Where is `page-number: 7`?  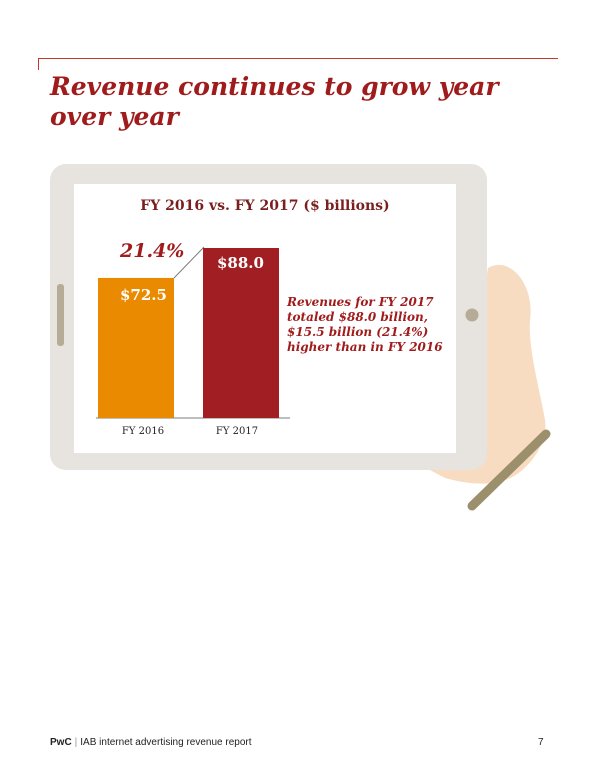 page-number: 7 is located at coordinates (541, 742).